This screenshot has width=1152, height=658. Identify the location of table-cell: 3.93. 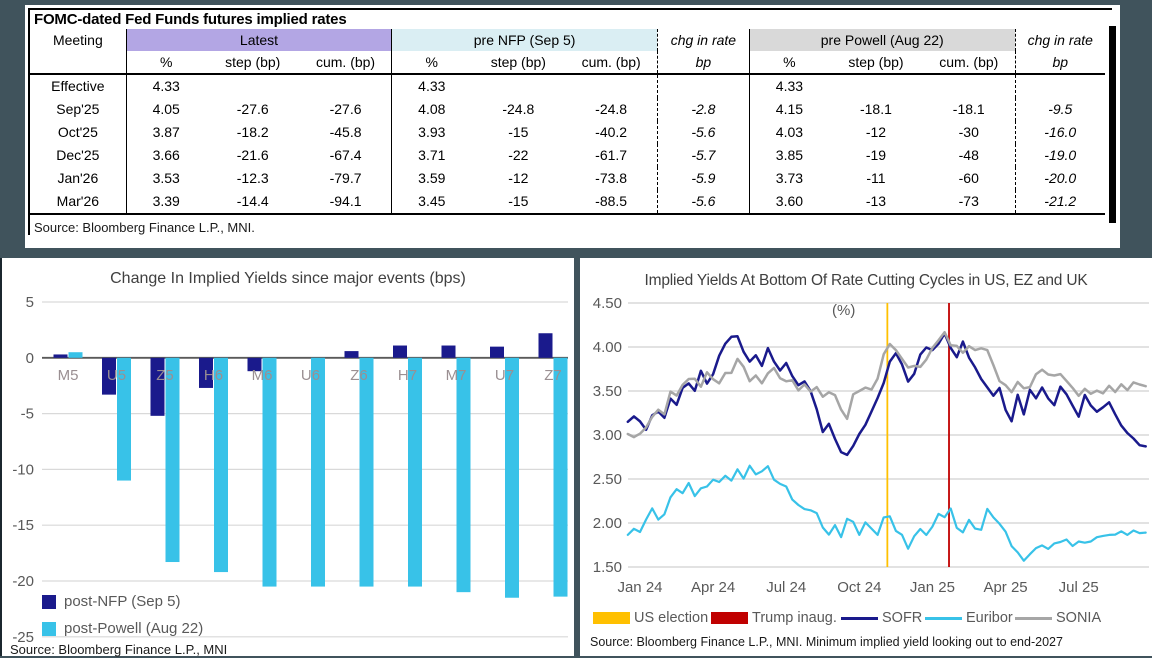
(431, 132).